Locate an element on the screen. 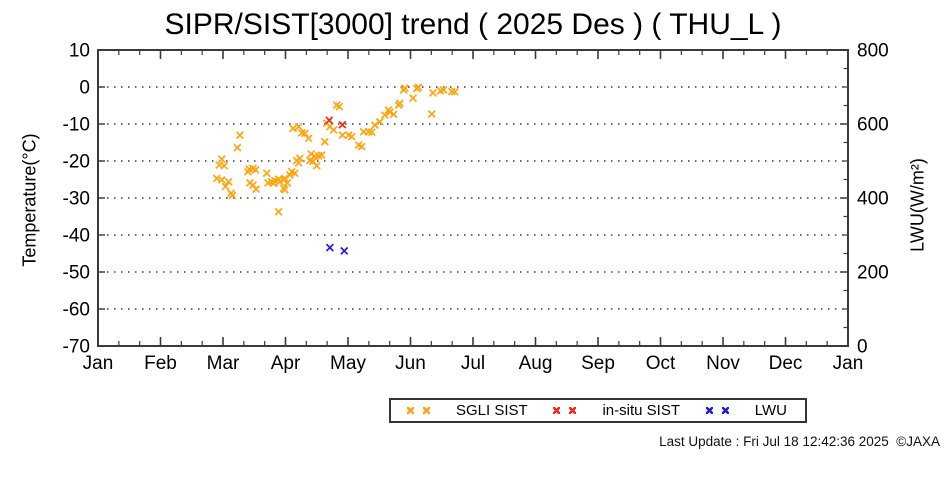 Image resolution: width=950 pixels, height=480 pixels. left-tick-label: -20 is located at coordinates (76, 162).